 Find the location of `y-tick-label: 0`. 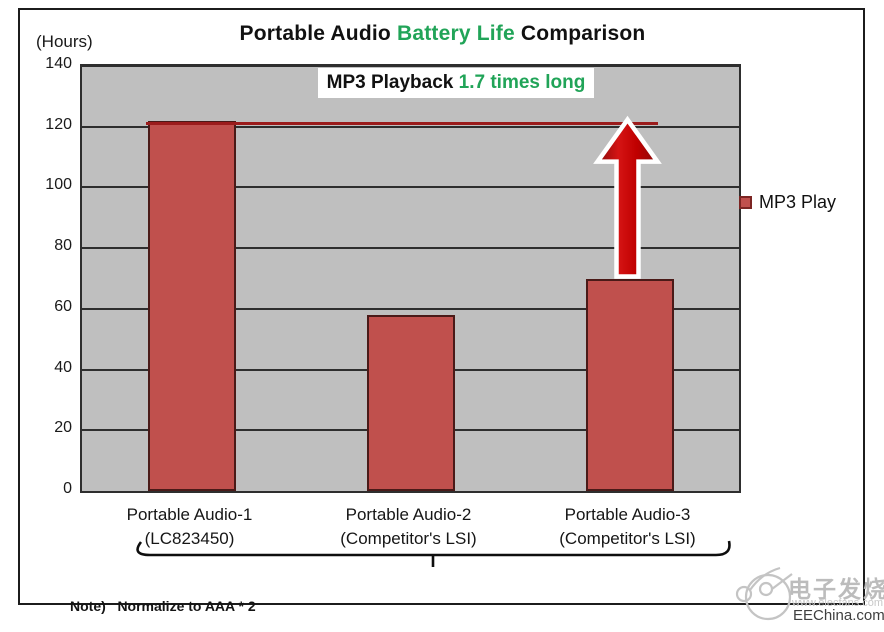

y-tick-label: 0 is located at coordinates (67, 488).